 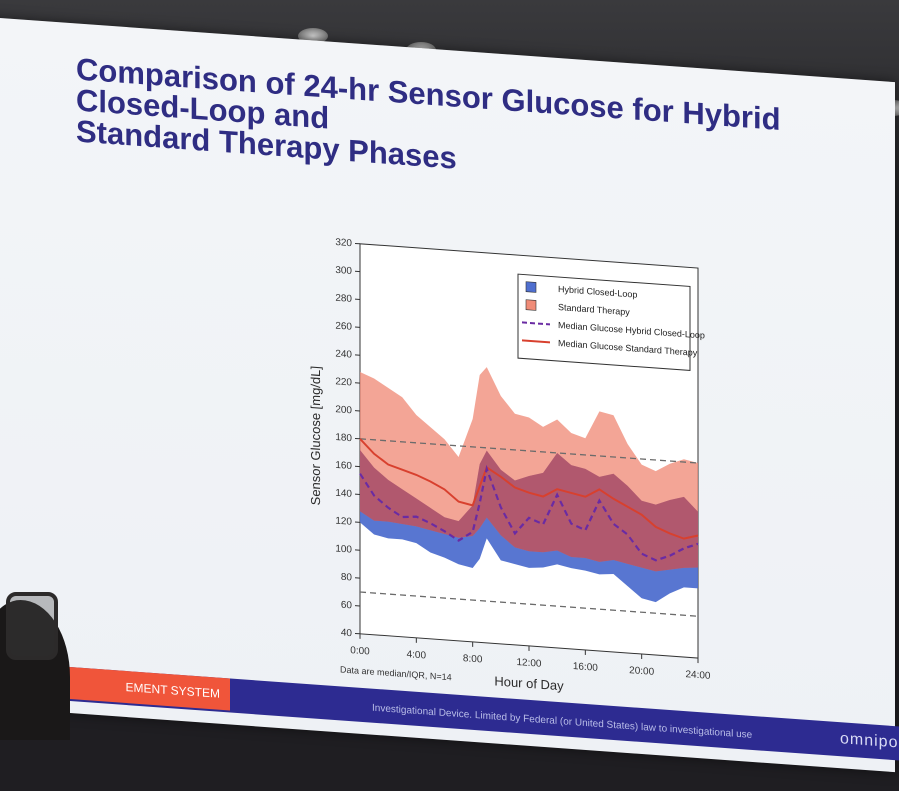 What do you see at coordinates (396, 673) in the screenshot?
I see `data-note: Data are median/IQR, N=14` at bounding box center [396, 673].